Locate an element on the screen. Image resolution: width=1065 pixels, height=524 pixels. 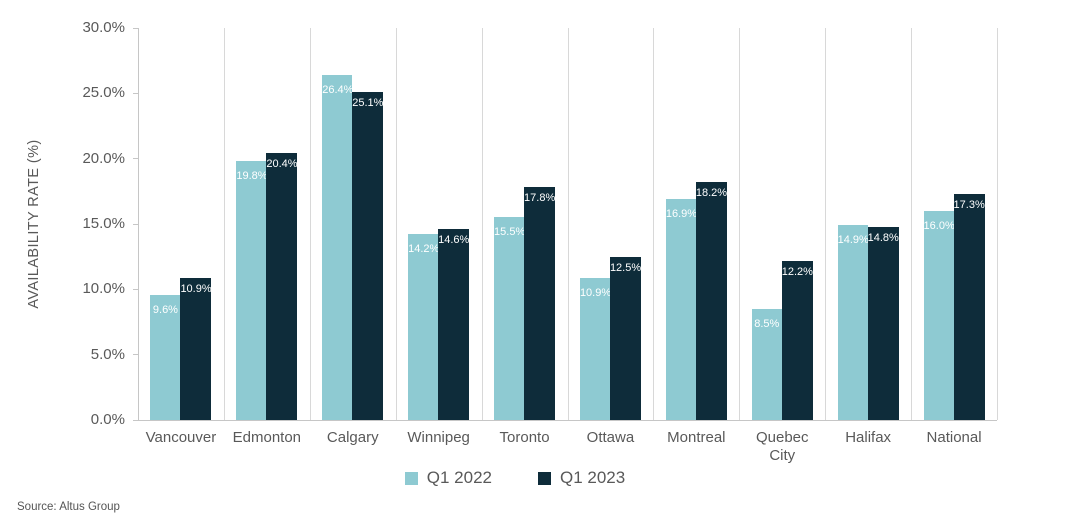
bar-q1-2022-vancouver: 9.6% is located at coordinates (165, 357).